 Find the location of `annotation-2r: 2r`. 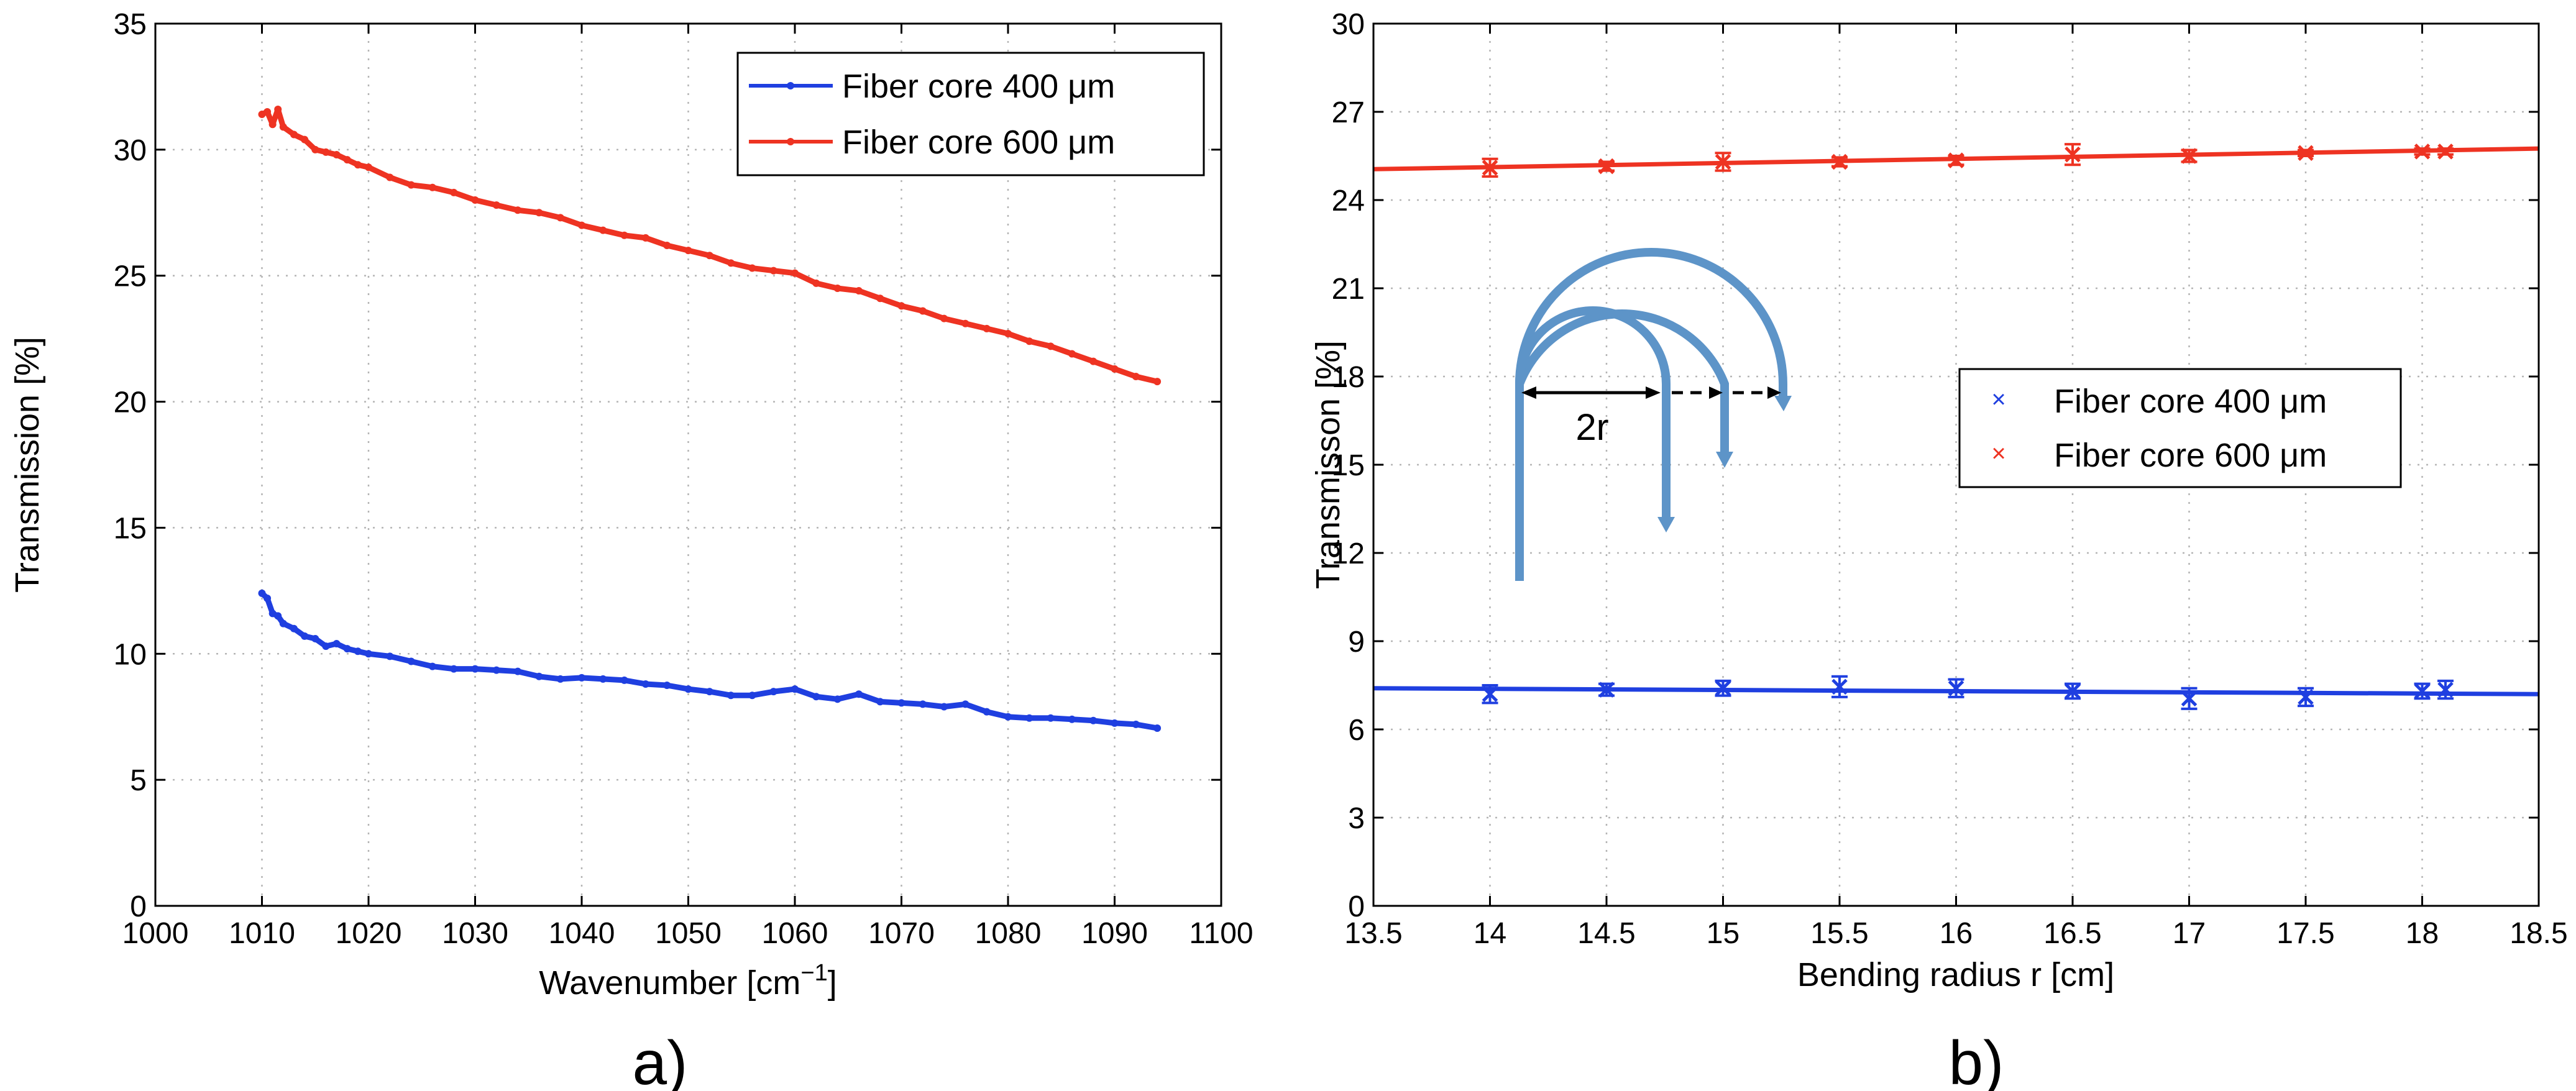

annotation-2r: 2r is located at coordinates (1591, 427).